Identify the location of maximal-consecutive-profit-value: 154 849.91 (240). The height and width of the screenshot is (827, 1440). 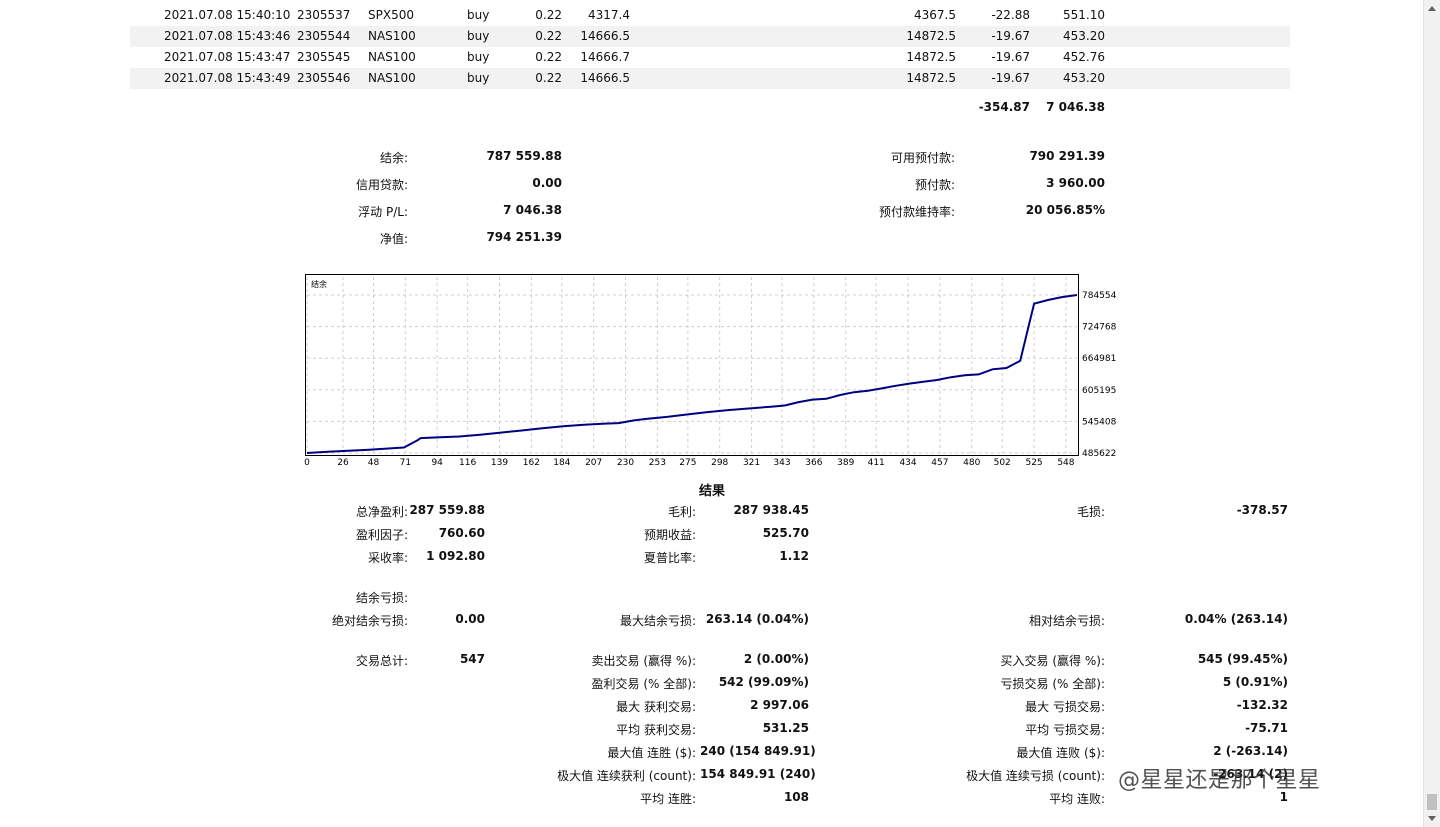
(758, 774).